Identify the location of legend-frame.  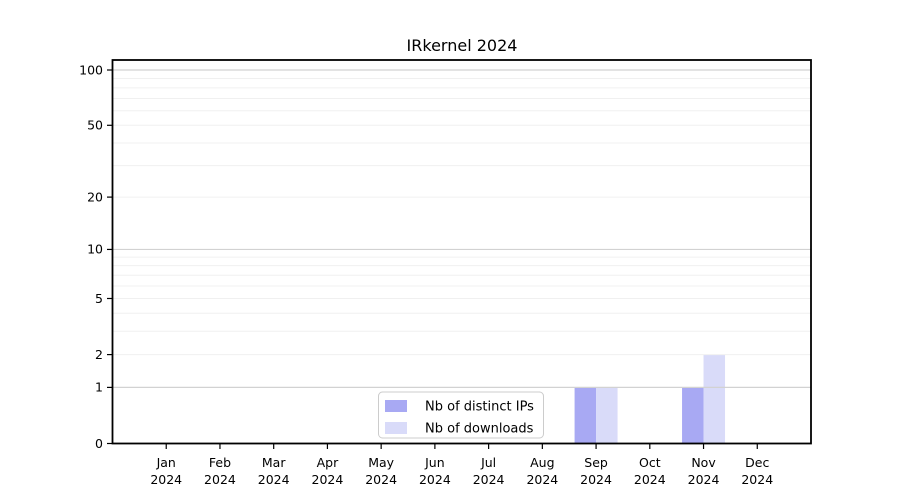
(461, 415).